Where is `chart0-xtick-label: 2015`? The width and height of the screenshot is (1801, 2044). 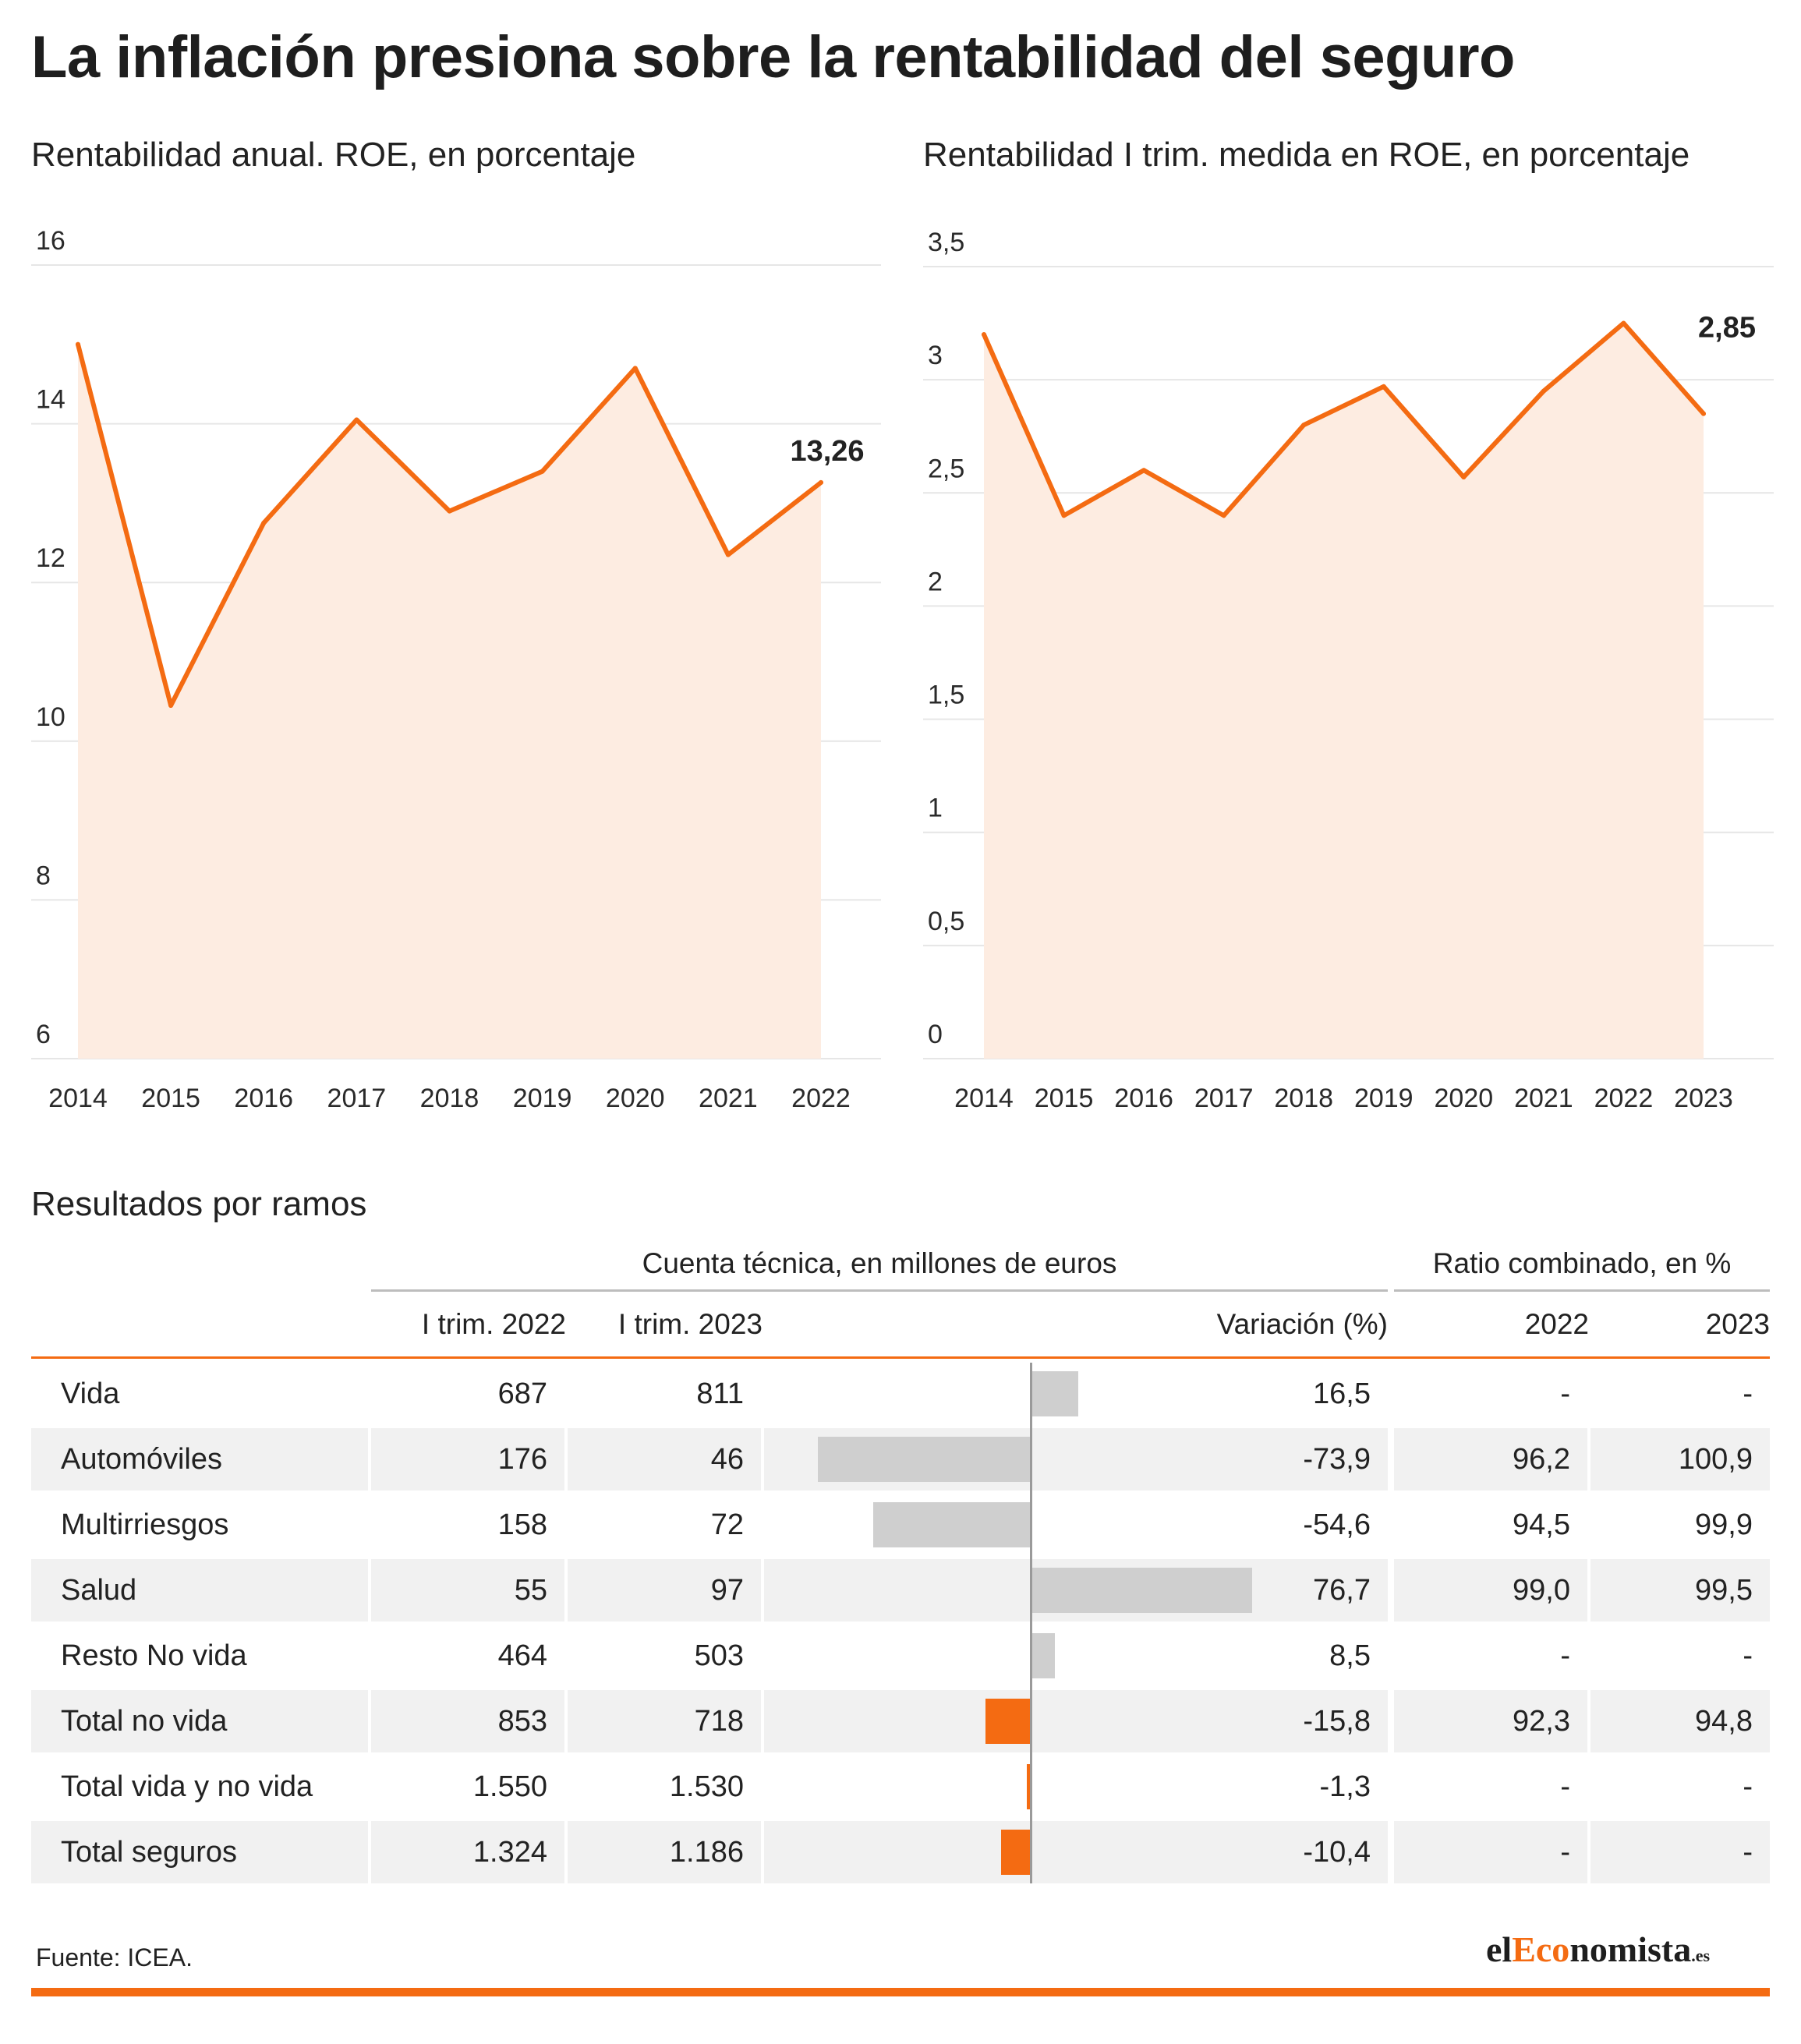 chart0-xtick-label: 2015 is located at coordinates (170, 1098).